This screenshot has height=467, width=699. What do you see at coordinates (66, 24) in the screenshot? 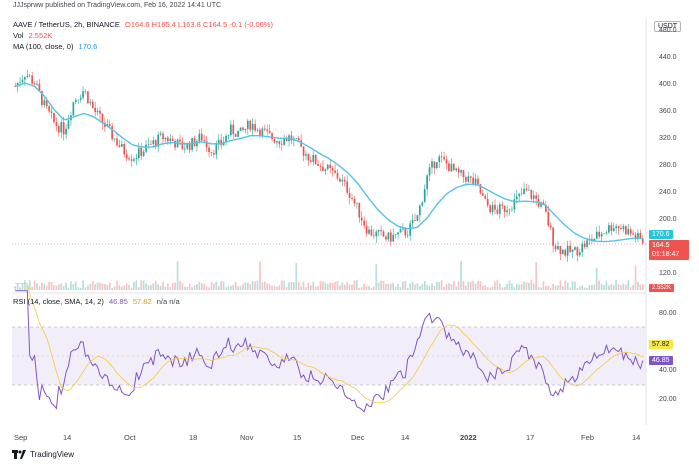
I see `symbol-title: AAVE / TetherUS, 2h, BINANCE` at bounding box center [66, 24].